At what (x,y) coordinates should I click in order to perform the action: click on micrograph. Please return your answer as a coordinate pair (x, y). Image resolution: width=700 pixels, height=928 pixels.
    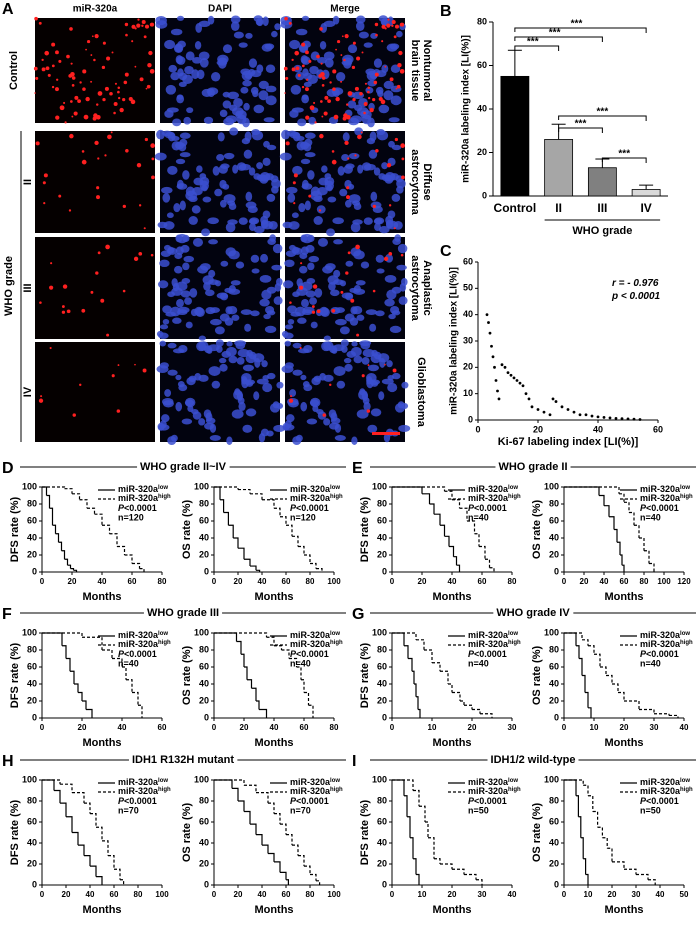
    Looking at the image, I should click on (218, 71).